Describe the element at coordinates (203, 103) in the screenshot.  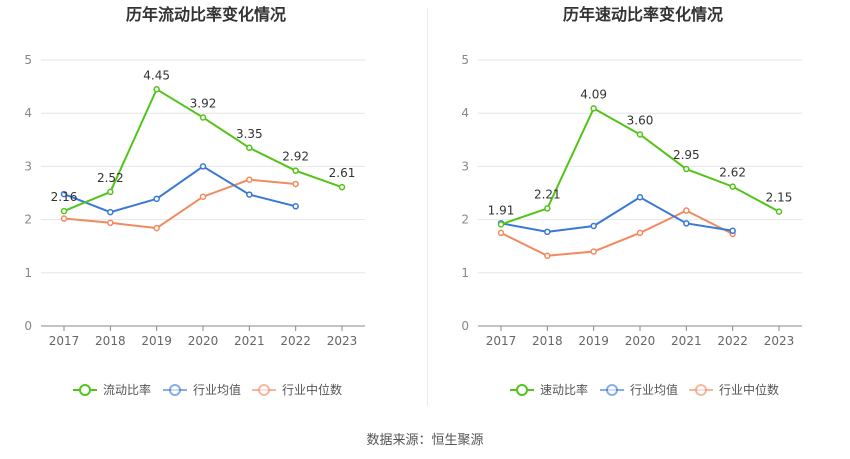
I see `data-label: 3.92` at that location.